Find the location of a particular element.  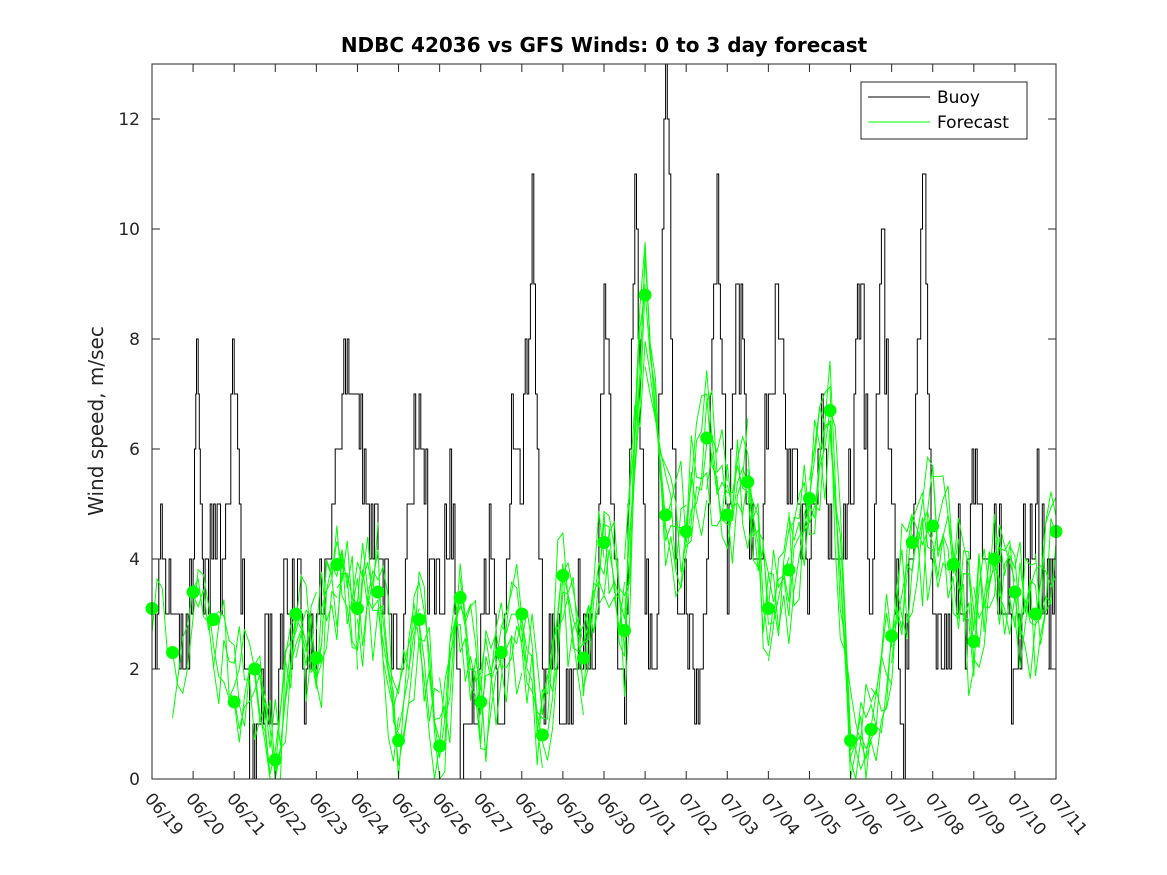

y-axis-label: Wind speed, m/sec is located at coordinates (96, 421).